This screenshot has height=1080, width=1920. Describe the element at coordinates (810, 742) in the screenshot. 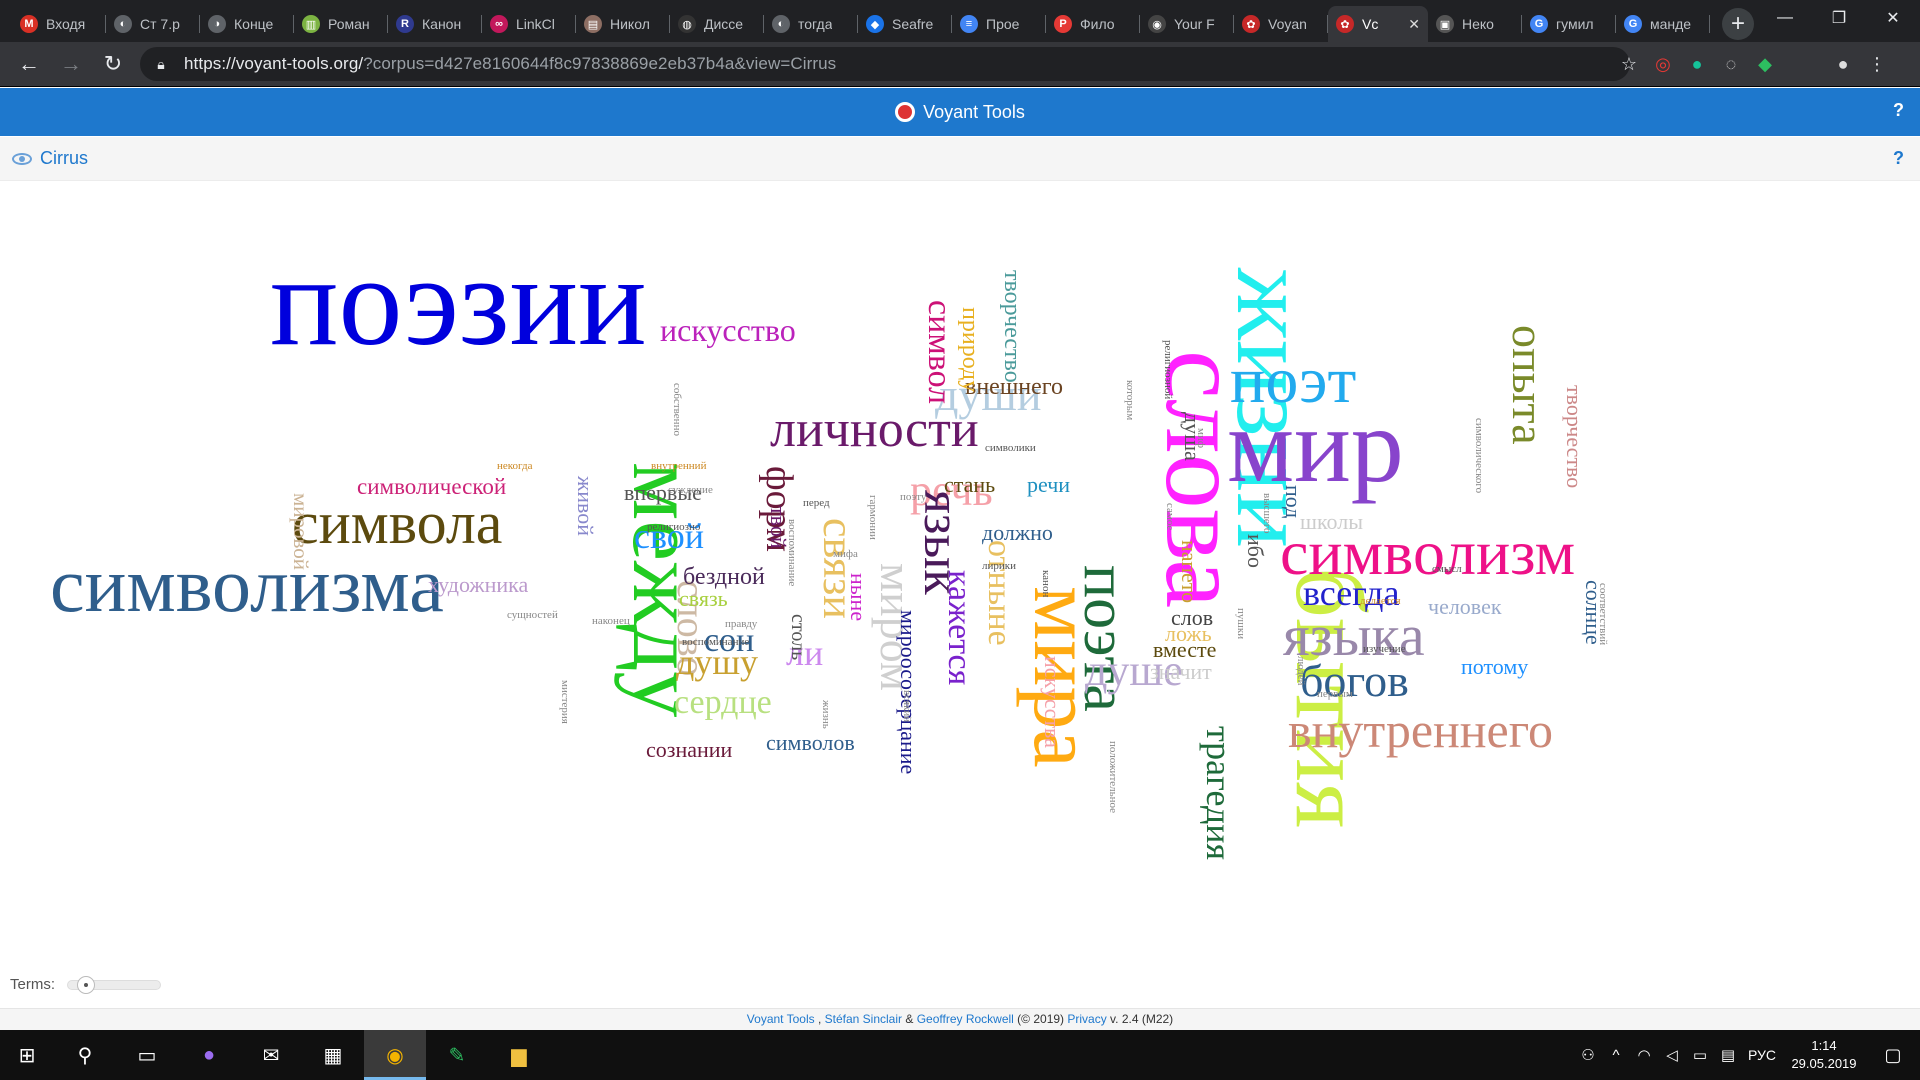

I see `cloud-term: символов` at that location.